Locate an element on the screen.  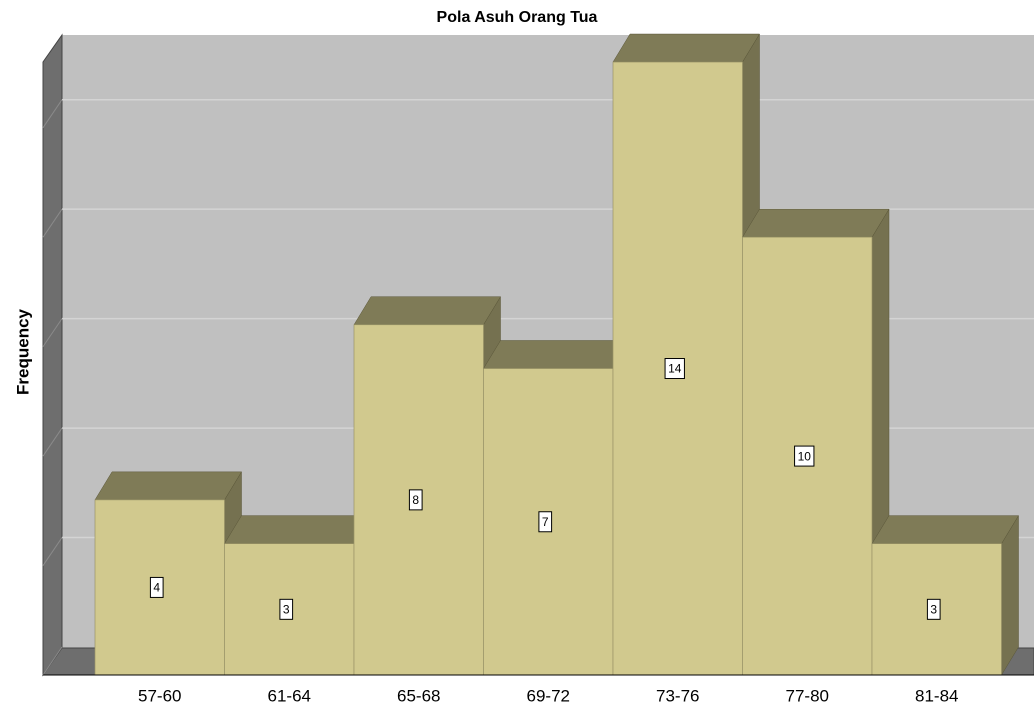
left-wall is located at coordinates (52, 355).